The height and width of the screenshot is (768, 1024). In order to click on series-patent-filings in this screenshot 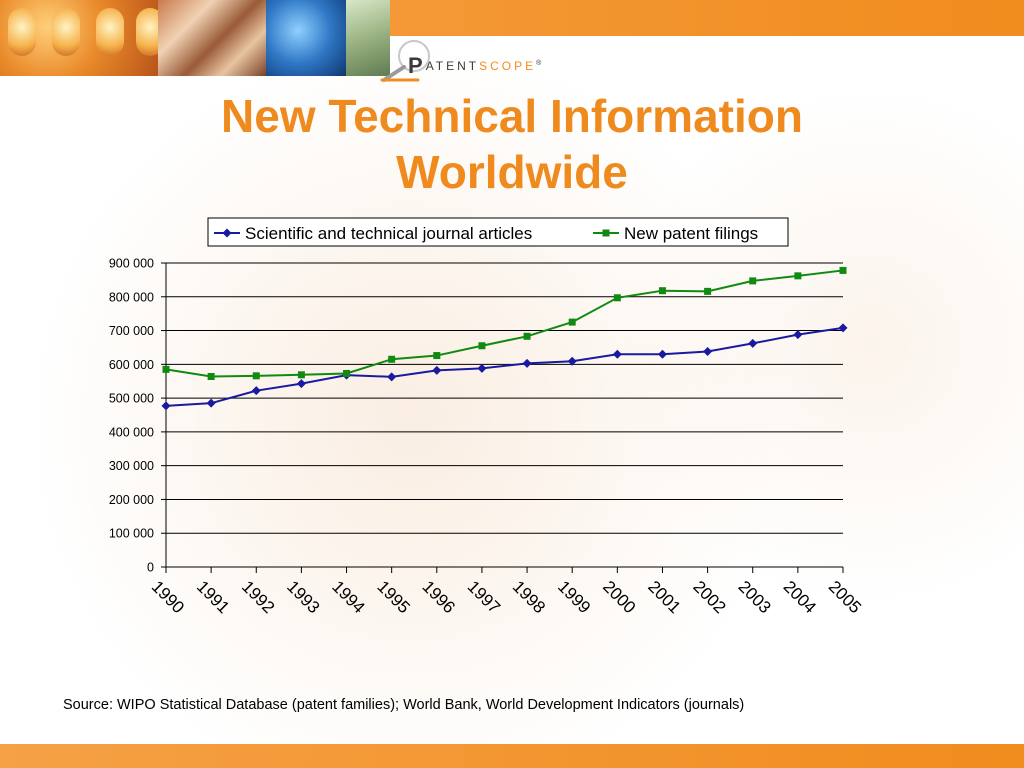, I will do `click(504, 323)`.